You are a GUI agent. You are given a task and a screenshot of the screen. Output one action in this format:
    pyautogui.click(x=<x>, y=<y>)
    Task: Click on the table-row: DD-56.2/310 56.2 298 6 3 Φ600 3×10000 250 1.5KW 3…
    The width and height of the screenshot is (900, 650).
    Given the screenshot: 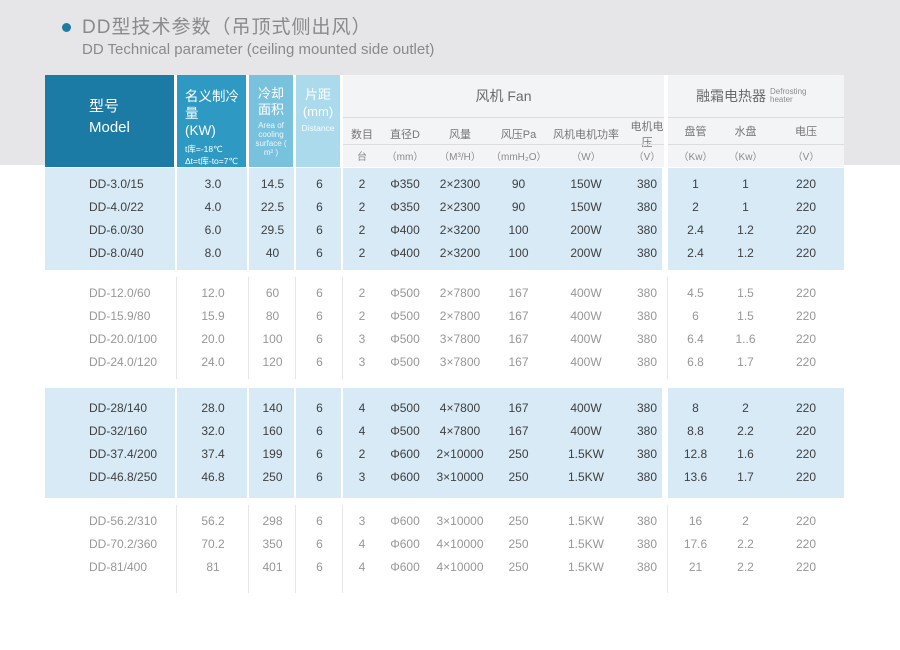 What is the action you would take?
    pyautogui.click(x=444, y=549)
    